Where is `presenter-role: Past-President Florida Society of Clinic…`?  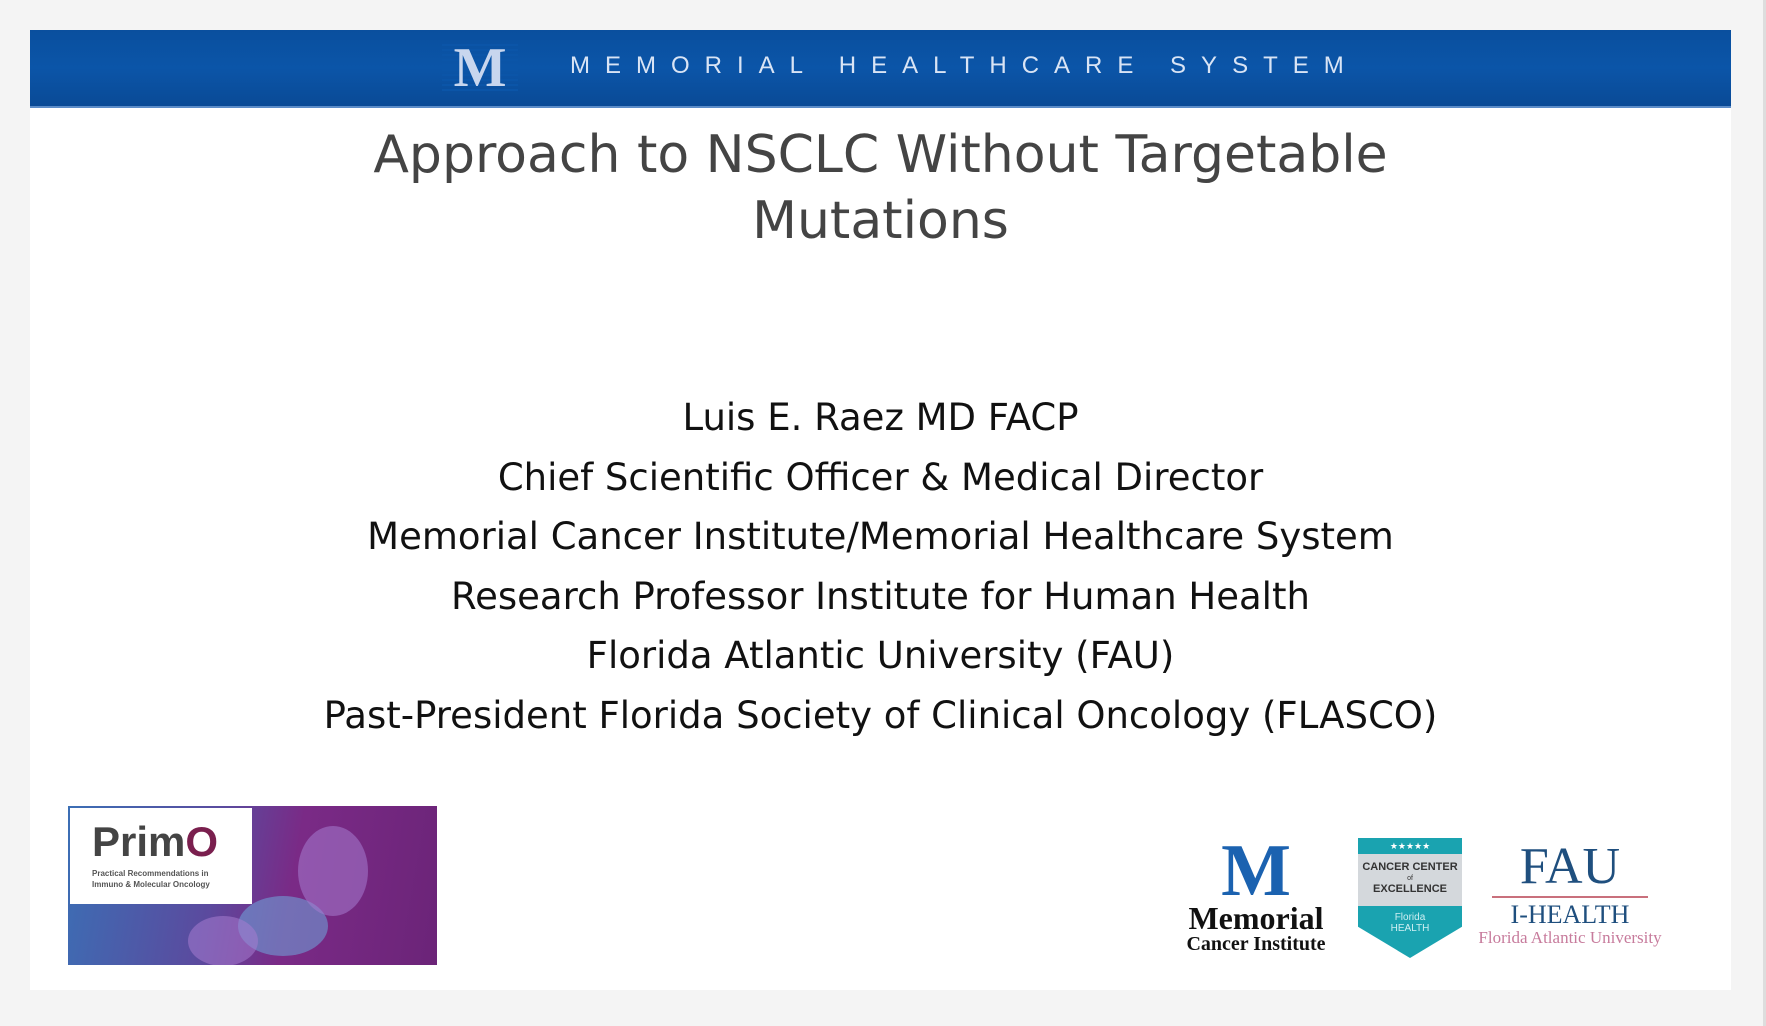 presenter-role: Past-President Florida Society of Clinic… is located at coordinates (880, 715).